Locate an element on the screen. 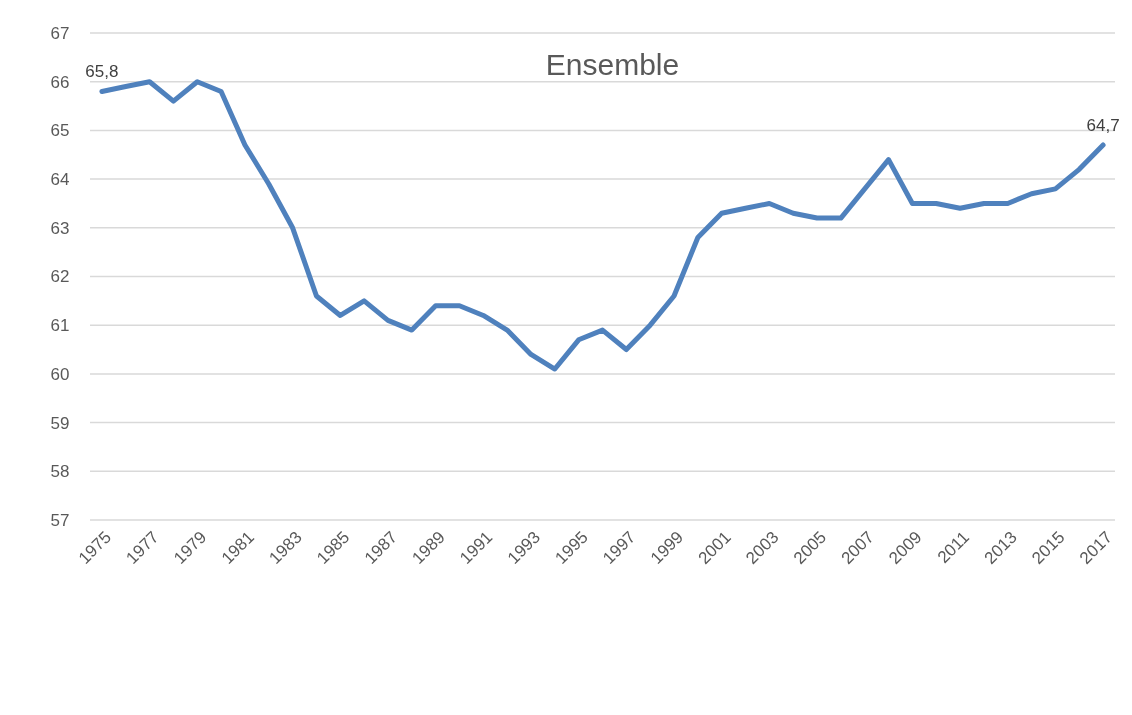 This screenshot has width=1132, height=715. y-tick-label: 67 is located at coordinates (60, 33).